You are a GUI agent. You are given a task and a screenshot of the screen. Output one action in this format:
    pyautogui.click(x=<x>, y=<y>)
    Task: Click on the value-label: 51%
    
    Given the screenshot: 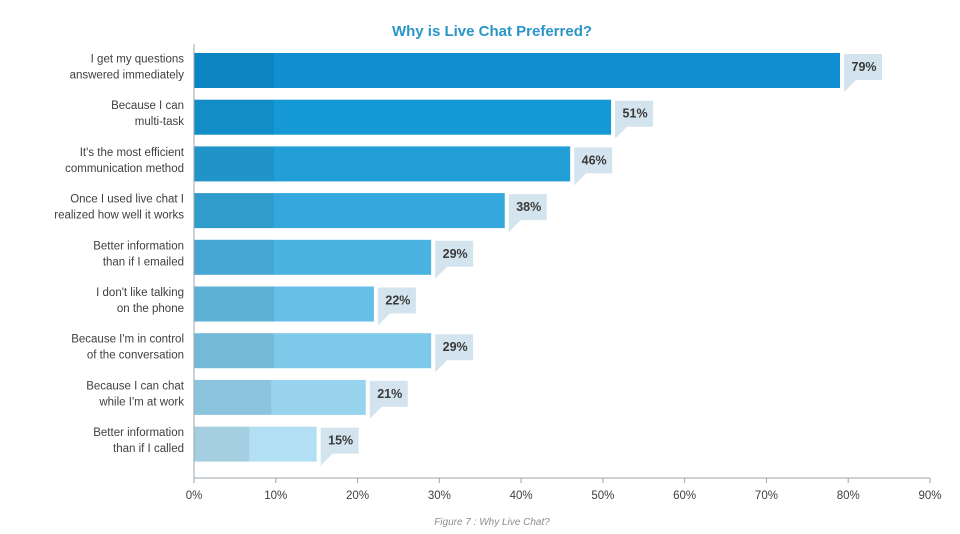 What is the action you would take?
    pyautogui.click(x=635, y=114)
    